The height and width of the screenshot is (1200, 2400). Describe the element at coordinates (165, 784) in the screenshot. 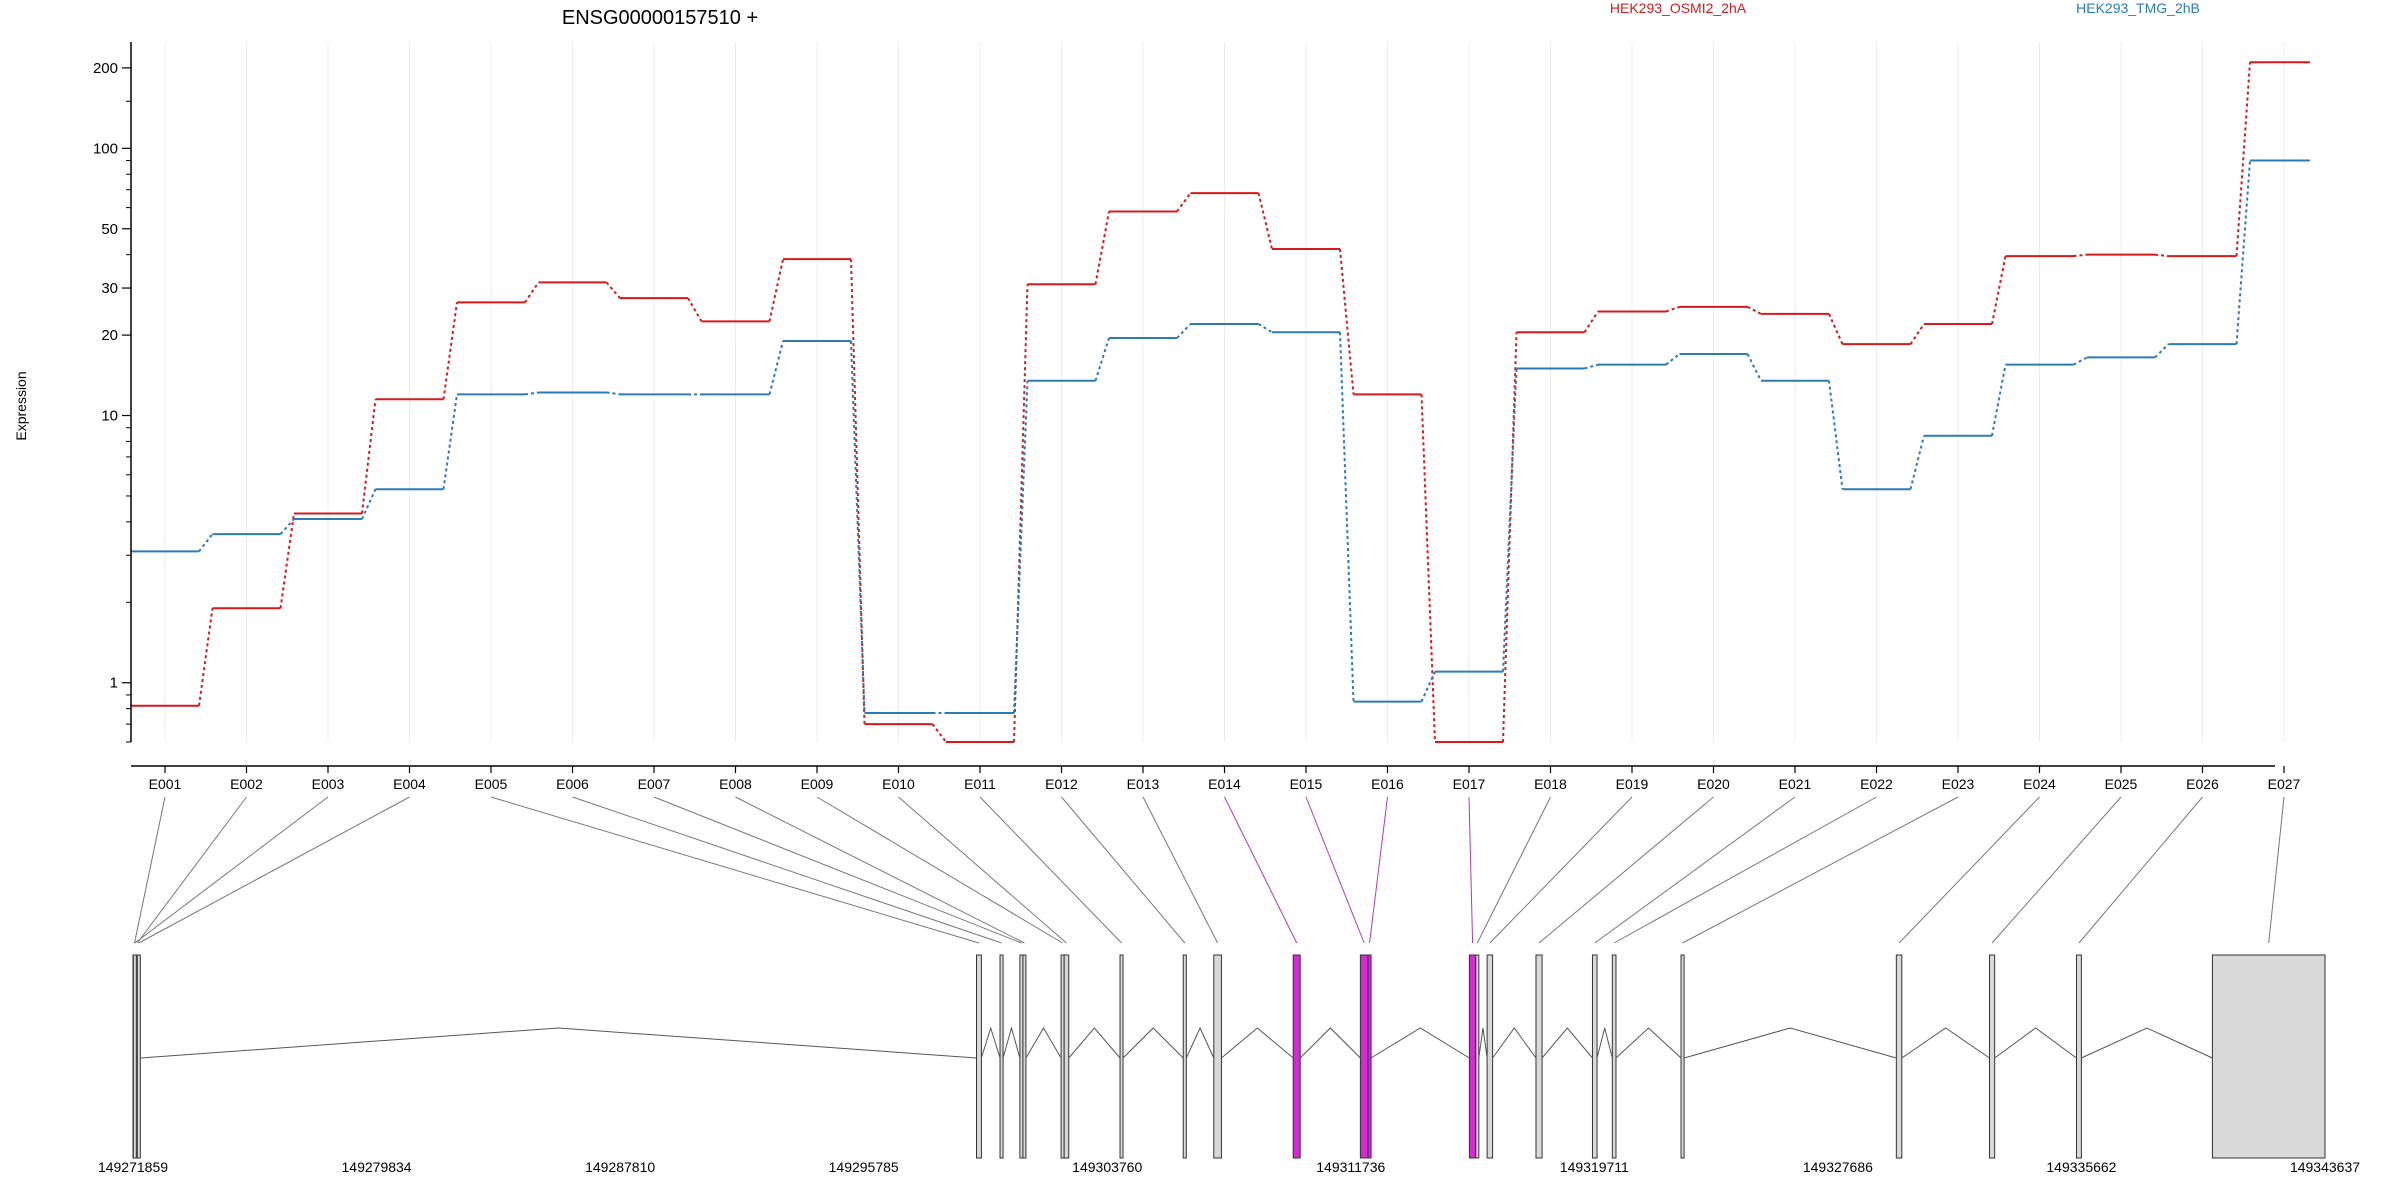

I see `x-tick-label: E001` at that location.